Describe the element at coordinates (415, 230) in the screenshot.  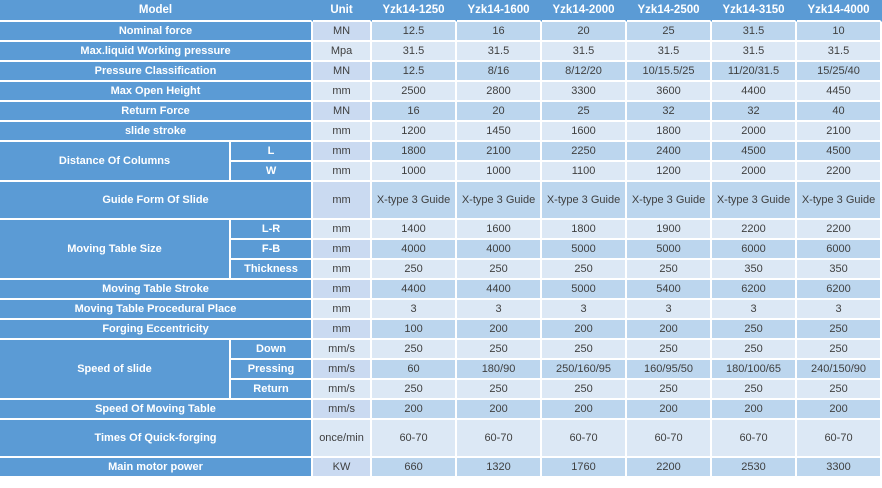
I see `value-cell: 1400` at that location.